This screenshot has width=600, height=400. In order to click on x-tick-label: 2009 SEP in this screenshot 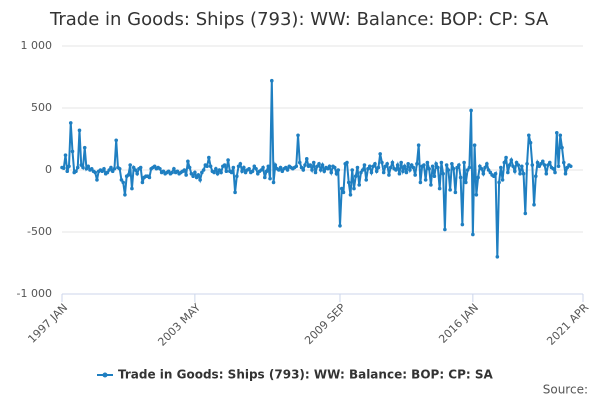, I will do `click(325, 324)`.